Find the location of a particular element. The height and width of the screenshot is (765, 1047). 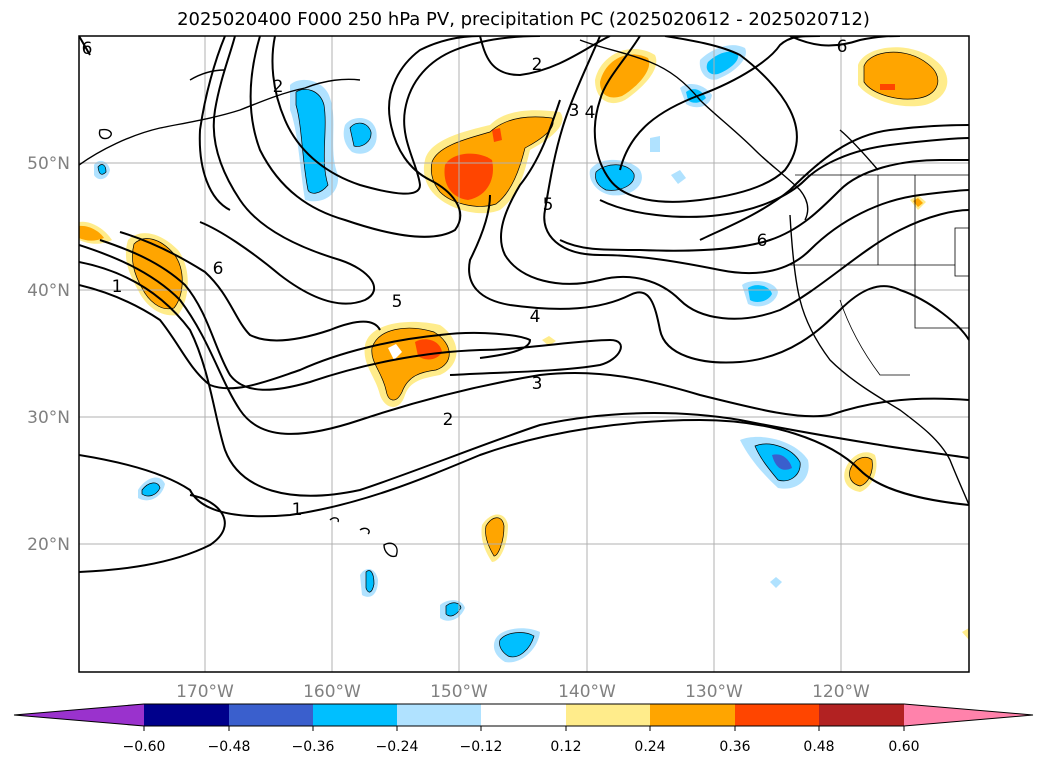

colorbar-tick-label: −0.48 is located at coordinates (229, 747).